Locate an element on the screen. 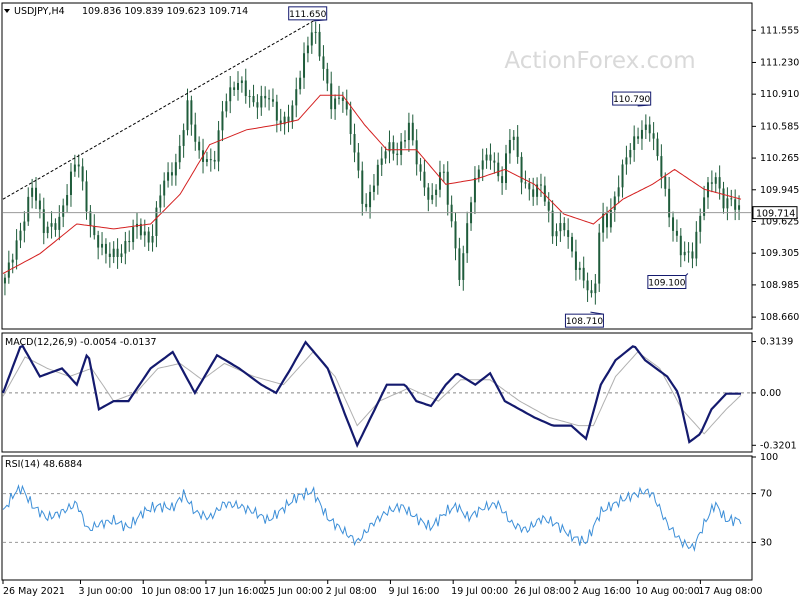  rsi-label: RSI(14) 48.6884 is located at coordinates (43, 464).